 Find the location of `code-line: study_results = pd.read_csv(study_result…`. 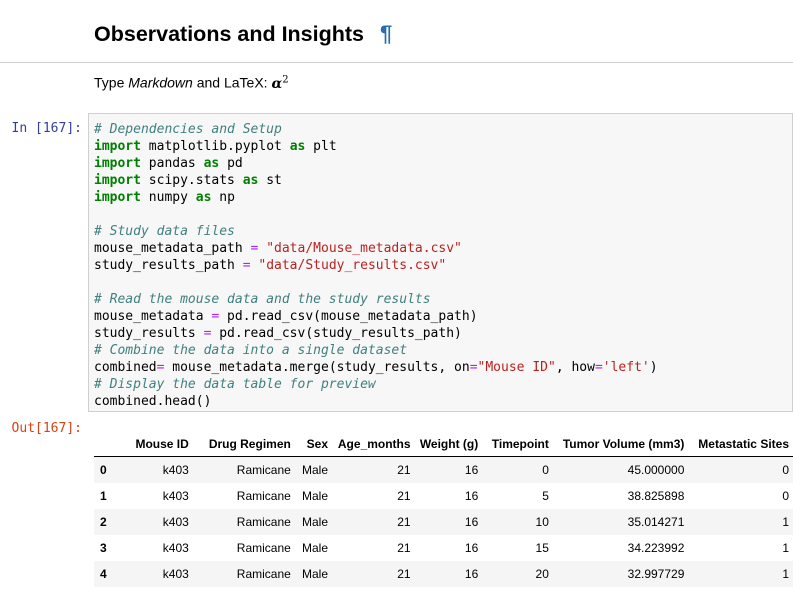

code-line: study_results = pd.read_csv(study_result… is located at coordinates (376, 333).